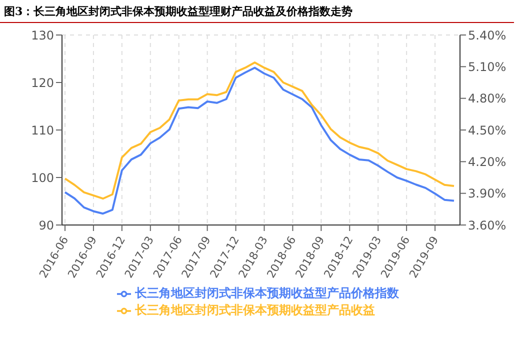 This screenshot has width=526, height=349. Describe the element at coordinates (487, 130) in the screenshot. I see `y2-tick-label: 4.50%` at that location.